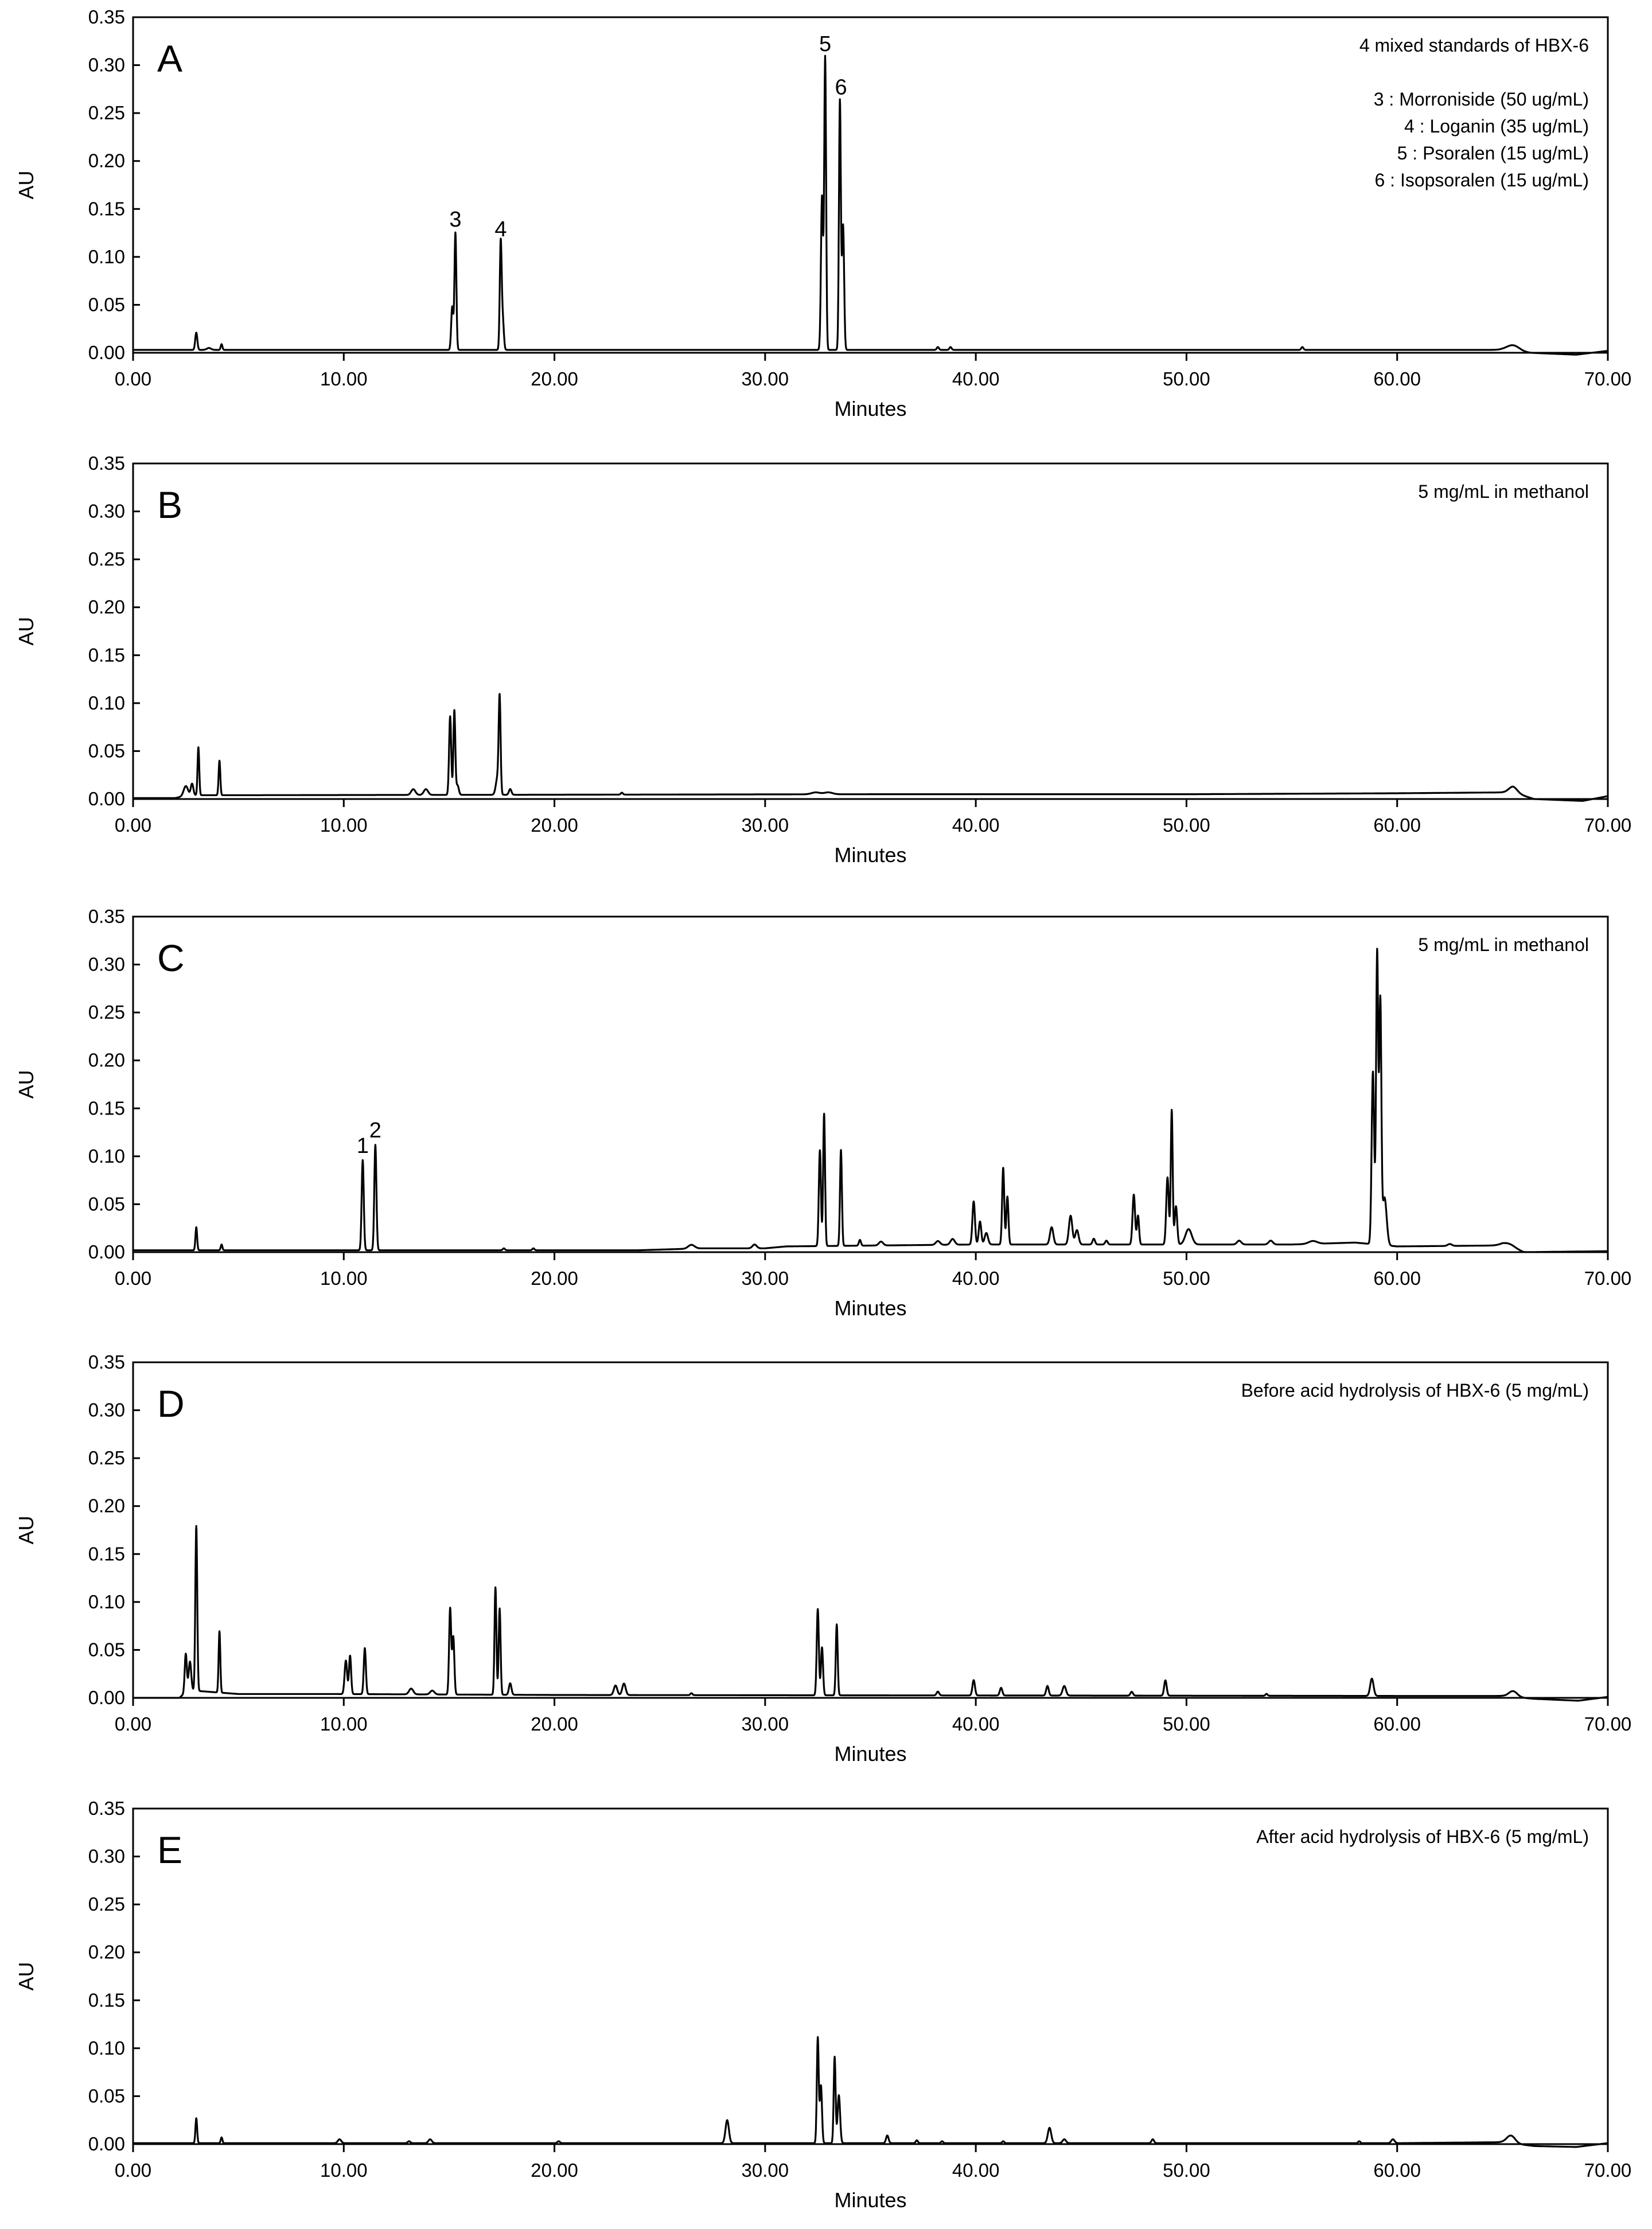 The height and width of the screenshot is (2229, 1652). What do you see at coordinates (1474, 45) in the screenshot?
I see `annotation-line: 4 mixed standards of HBX-6` at bounding box center [1474, 45].